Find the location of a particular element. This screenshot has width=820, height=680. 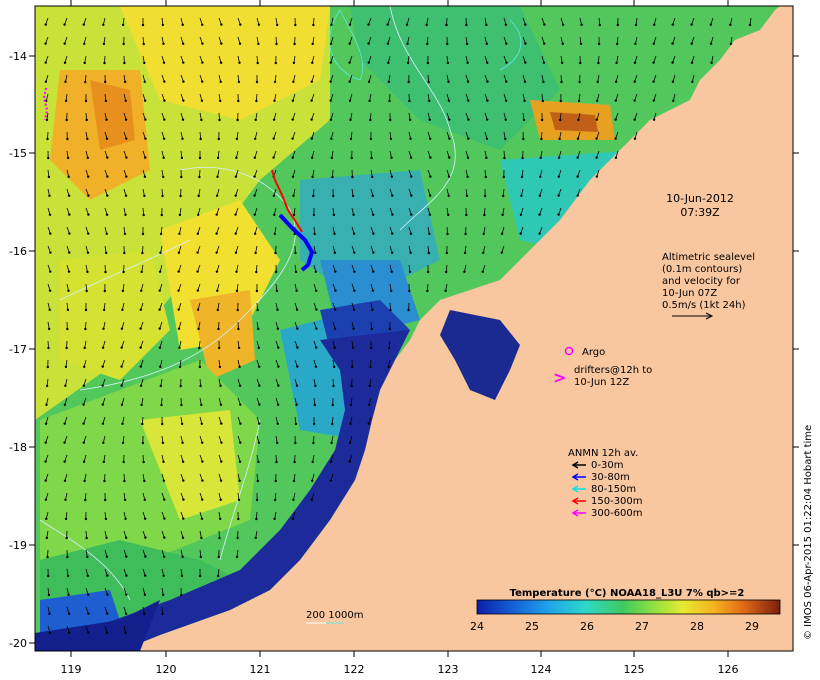

colorbar-gradient is located at coordinates (628, 607).